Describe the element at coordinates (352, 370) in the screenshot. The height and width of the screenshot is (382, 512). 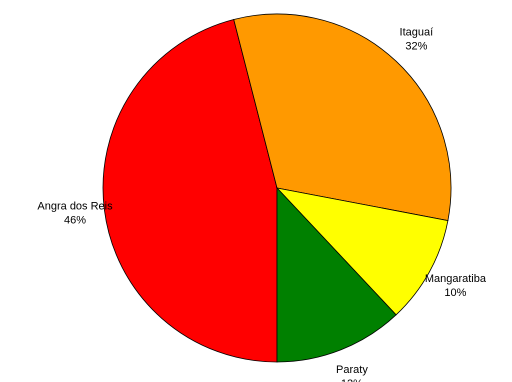
I see `slice-label: Paraty` at that location.